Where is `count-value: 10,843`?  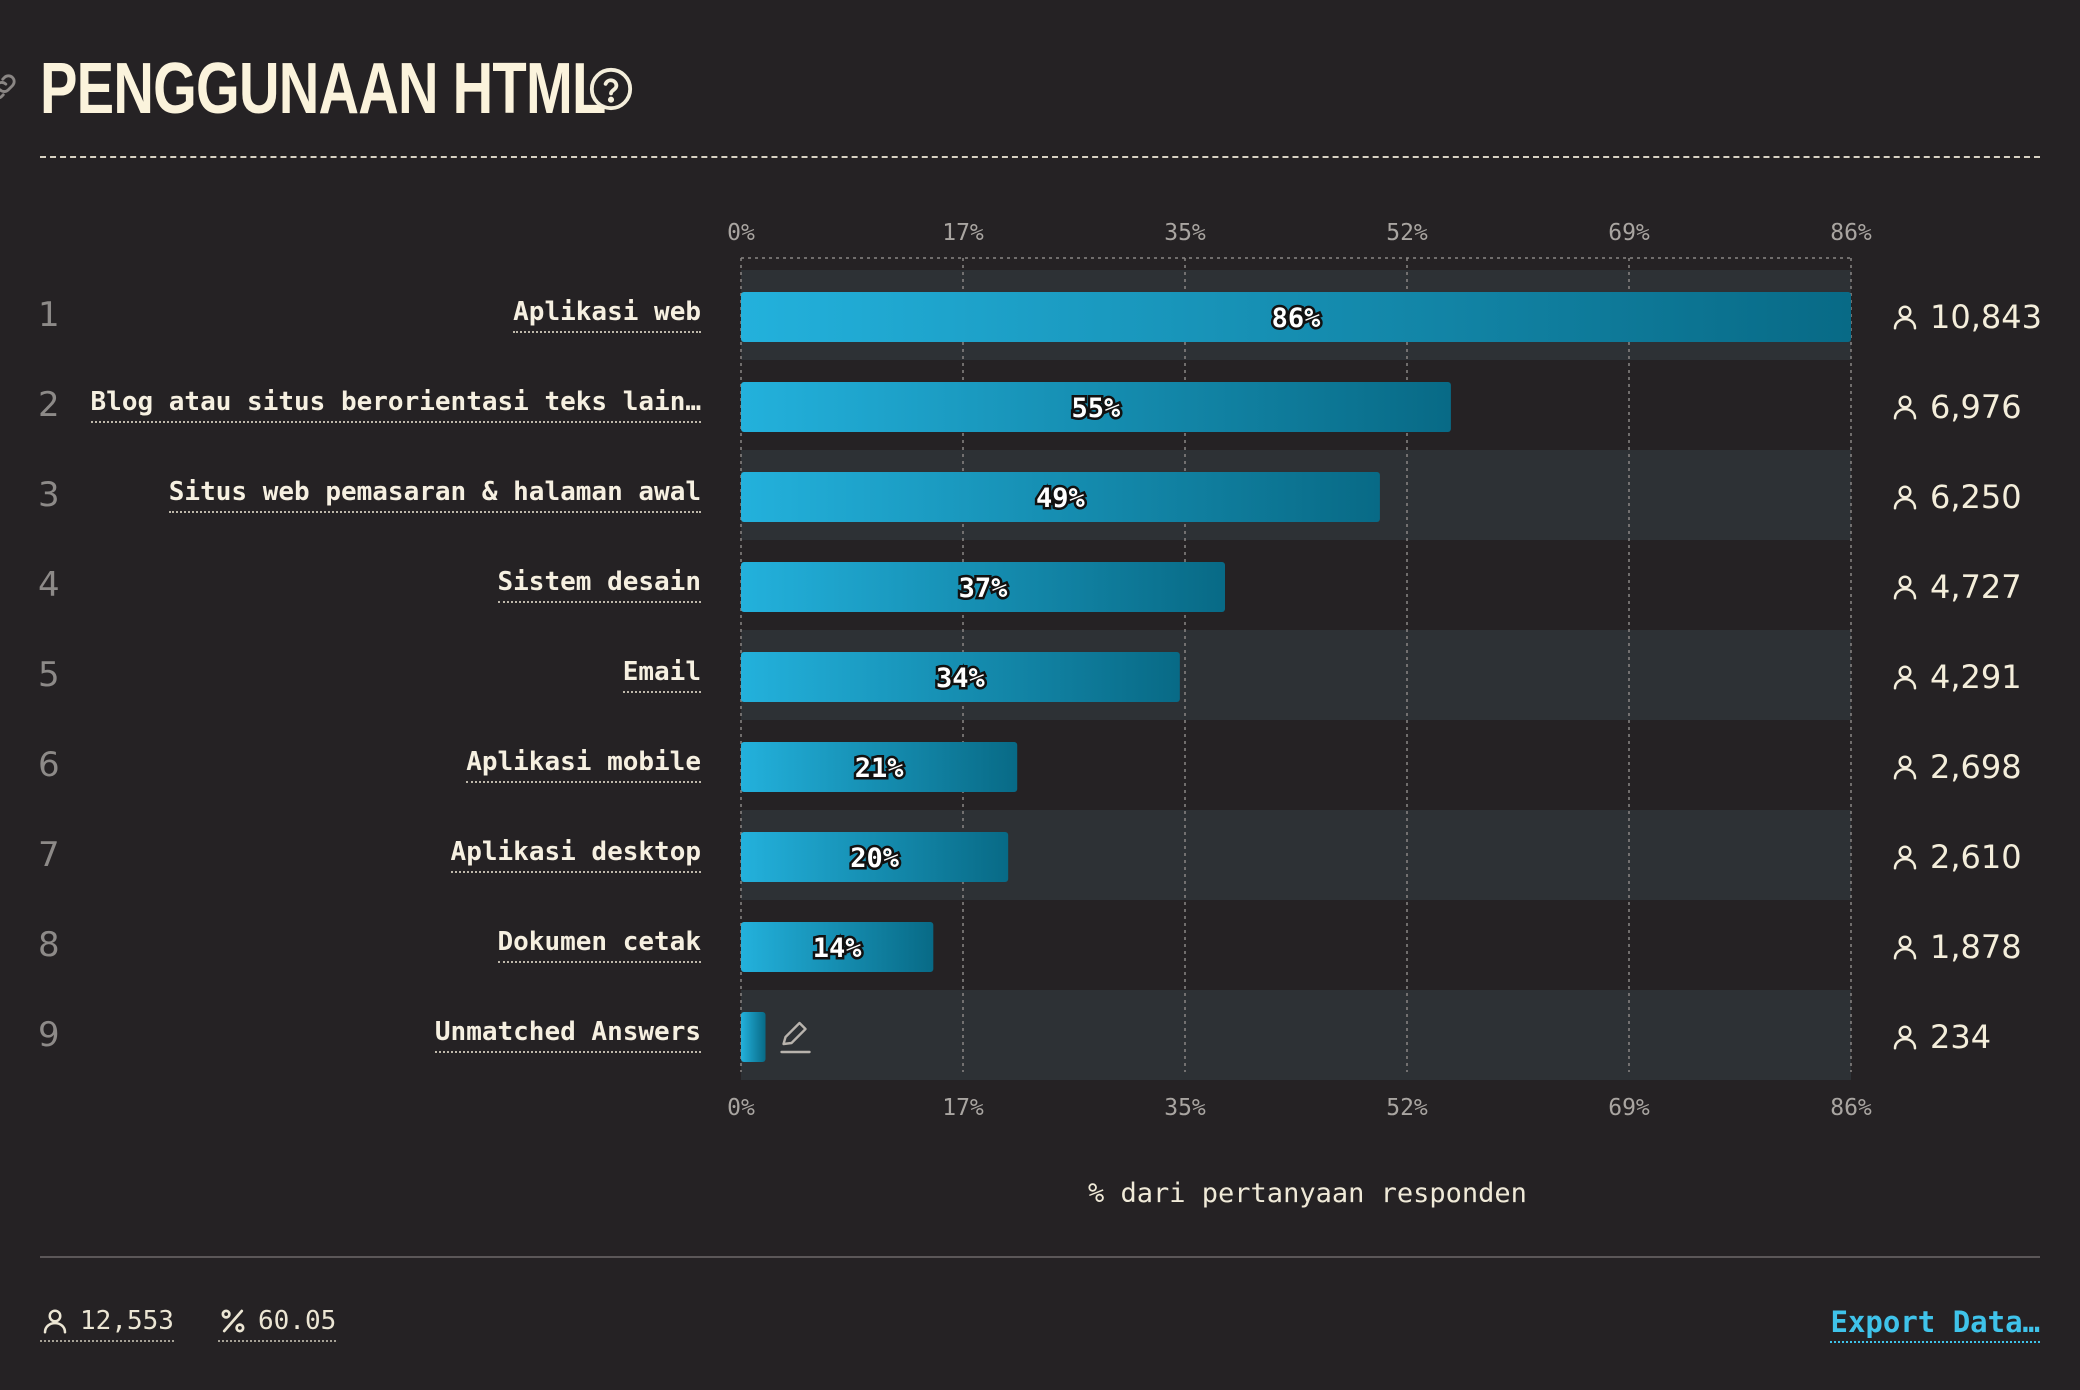
count-value: 10,843 is located at coordinates (1986, 317).